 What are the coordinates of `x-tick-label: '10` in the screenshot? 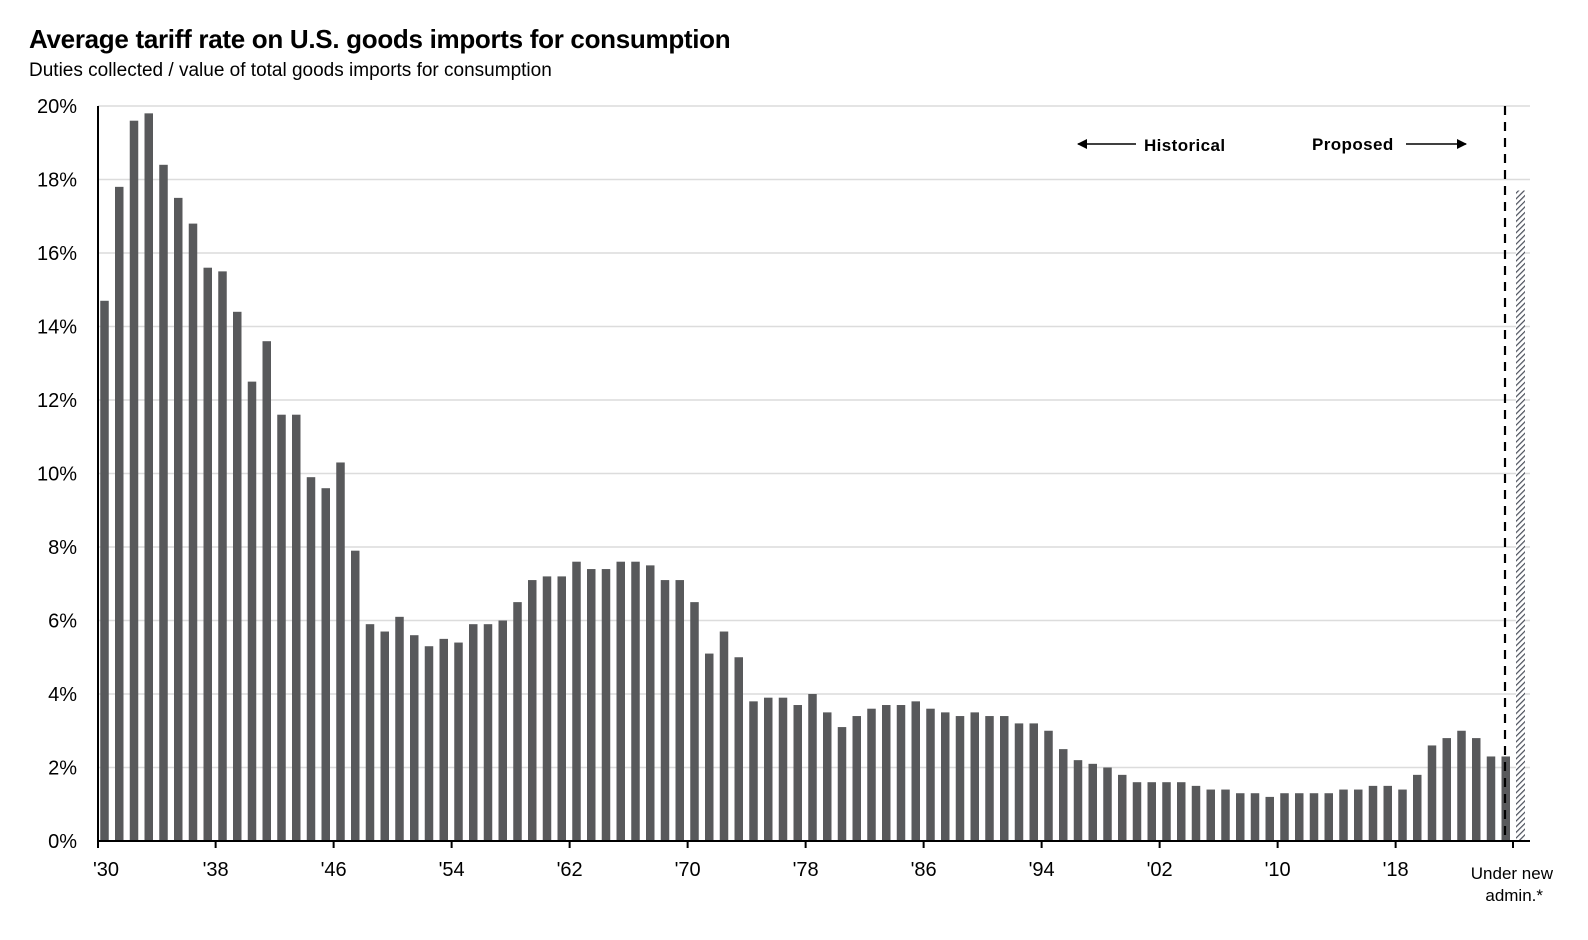 It's located at (1278, 870).